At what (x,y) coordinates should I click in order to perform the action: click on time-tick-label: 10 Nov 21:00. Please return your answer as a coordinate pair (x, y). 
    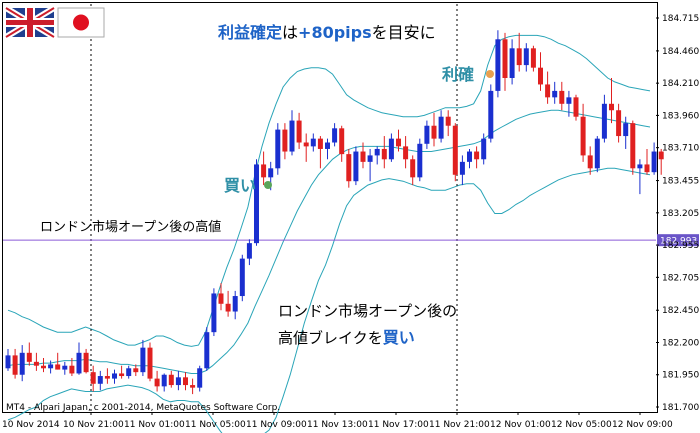
    Looking at the image, I should click on (93, 425).